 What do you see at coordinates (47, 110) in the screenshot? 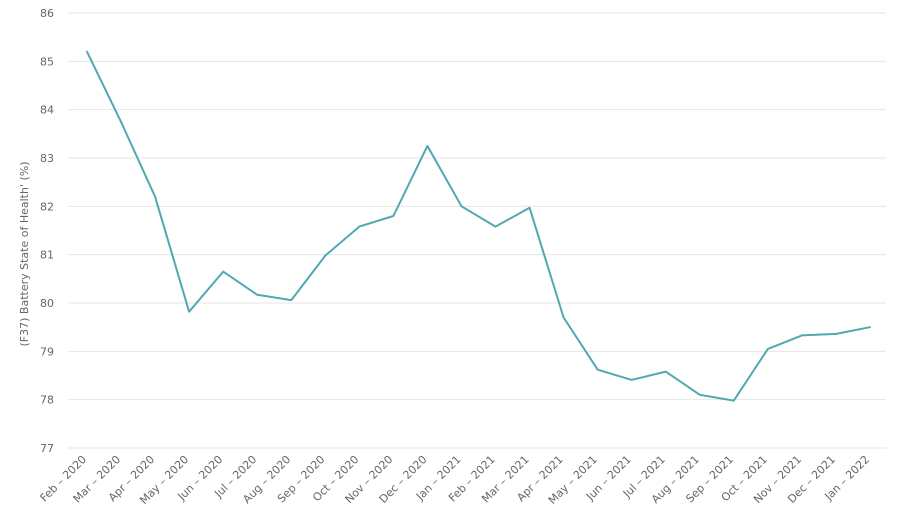
I see `y-tick-label: 84` at bounding box center [47, 110].